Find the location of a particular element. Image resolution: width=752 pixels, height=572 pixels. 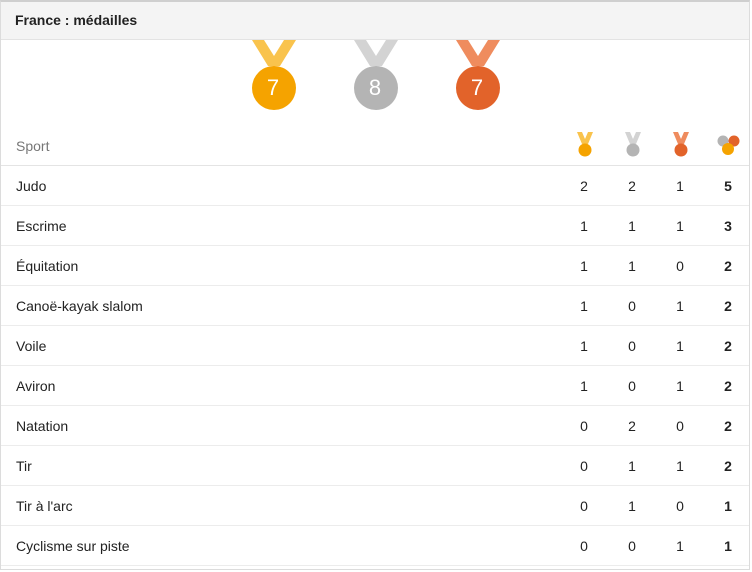

silver-total-medal: 8 is located at coordinates (376, 76).